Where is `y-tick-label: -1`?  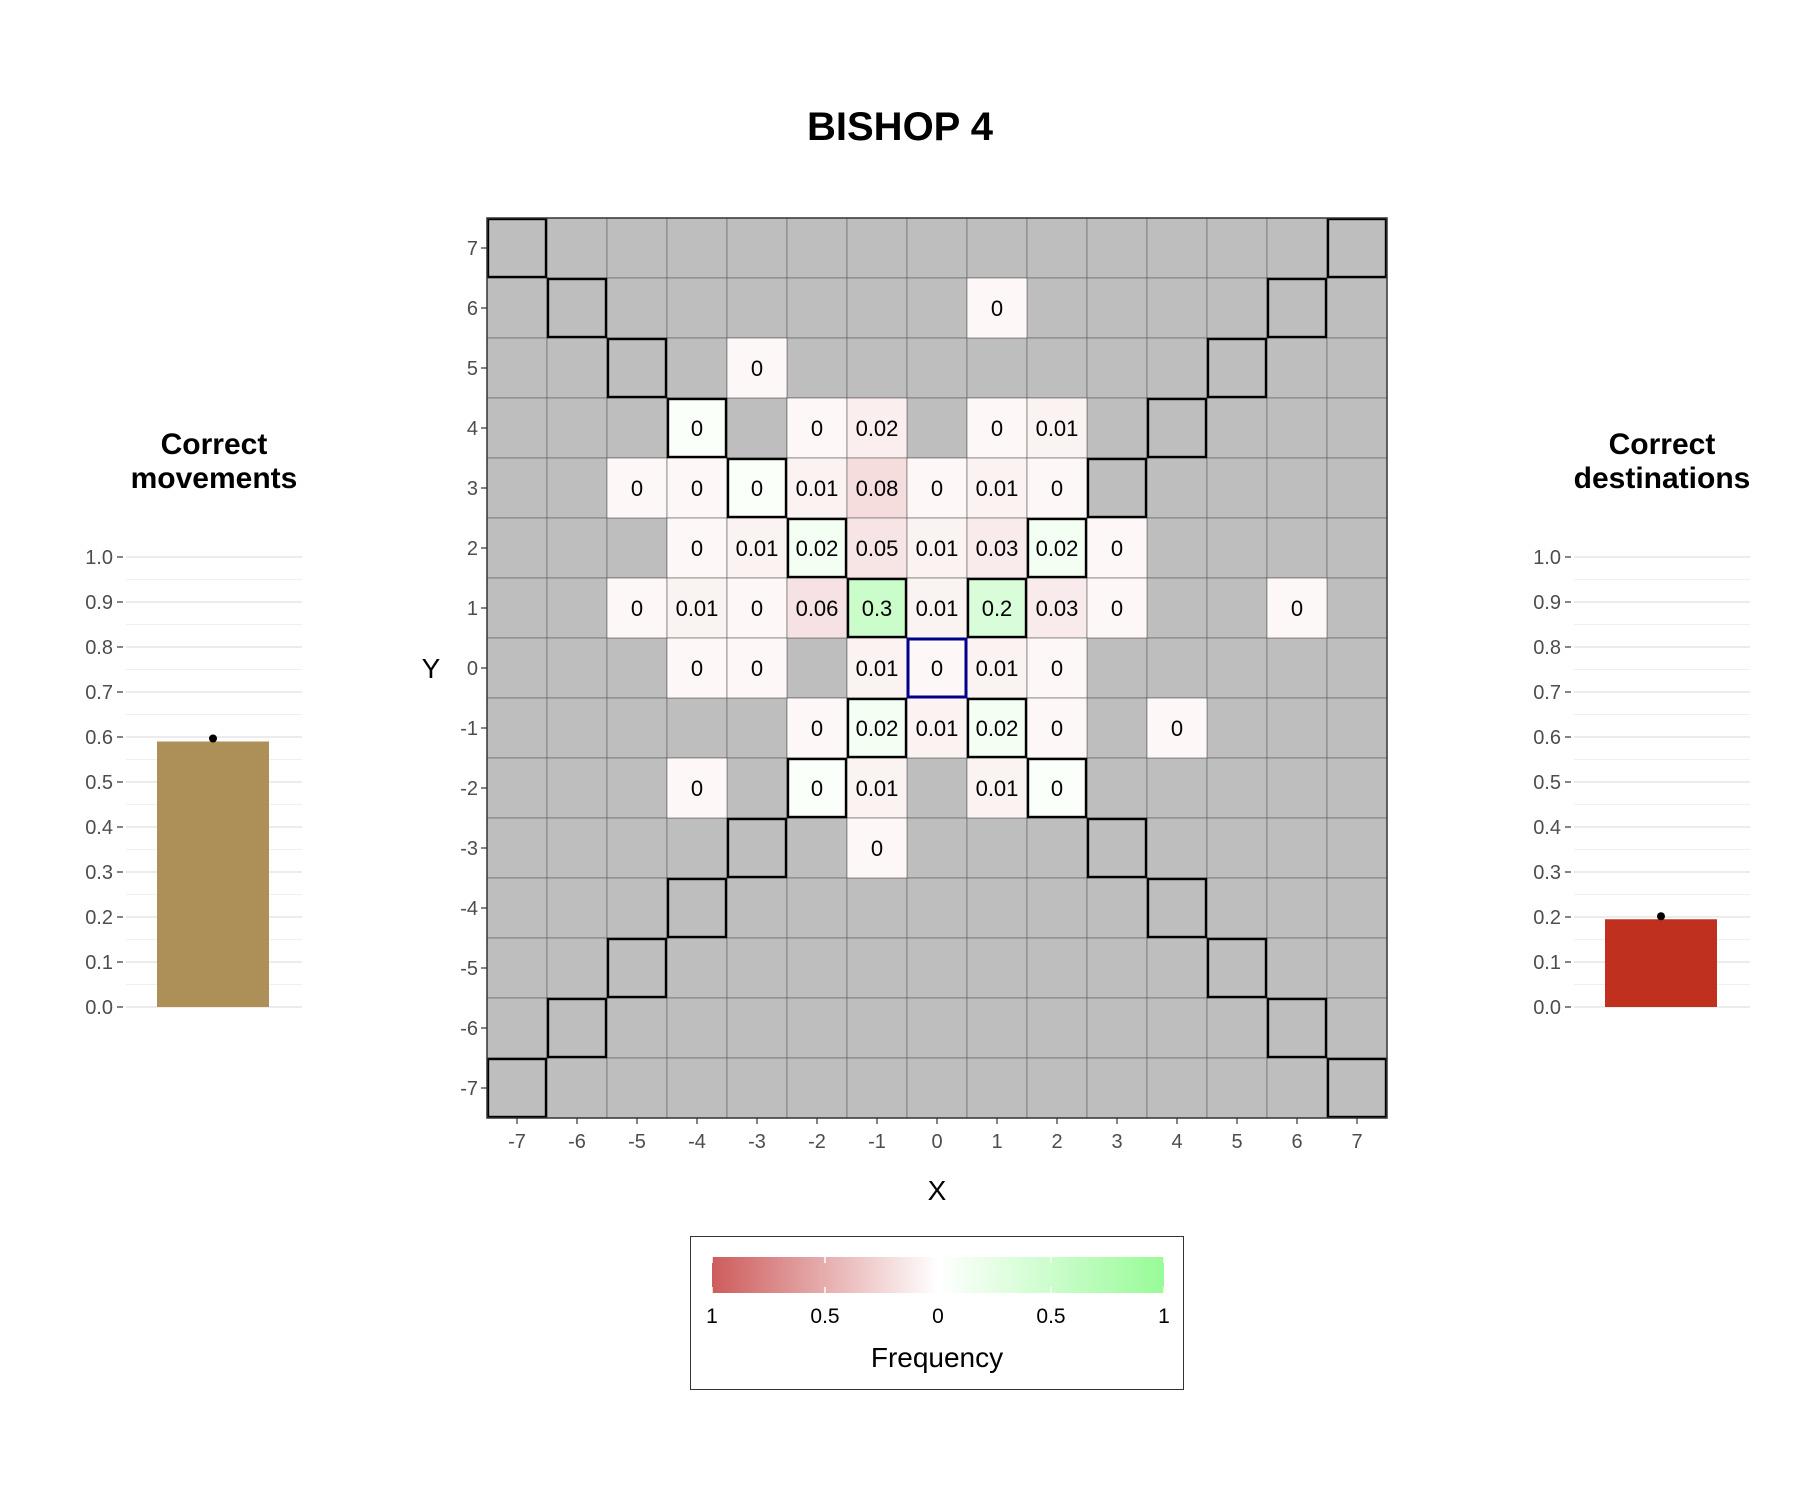 y-tick-label: -1 is located at coordinates (469, 729).